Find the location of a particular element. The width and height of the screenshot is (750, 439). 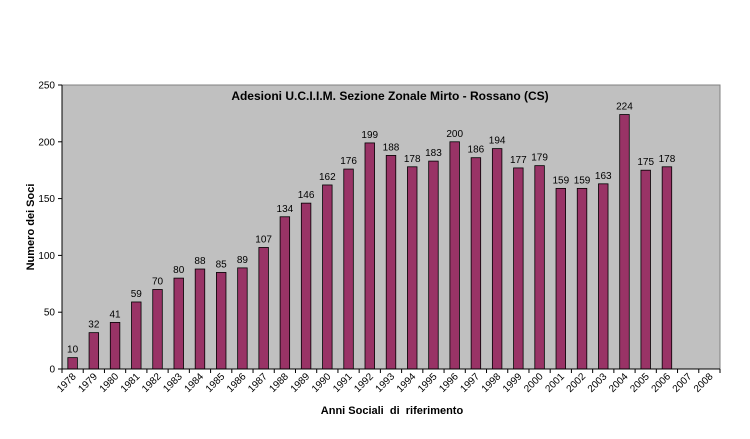

x-tick-label: 2006 is located at coordinates (662, 383).